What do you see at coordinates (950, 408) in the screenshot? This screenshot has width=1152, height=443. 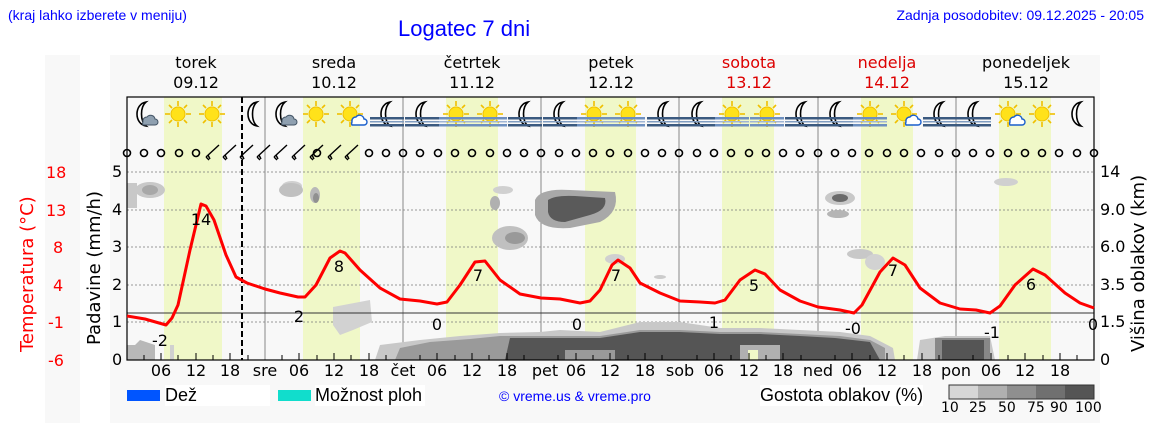 I see `cloud-scale-tick: 10` at bounding box center [950, 408].